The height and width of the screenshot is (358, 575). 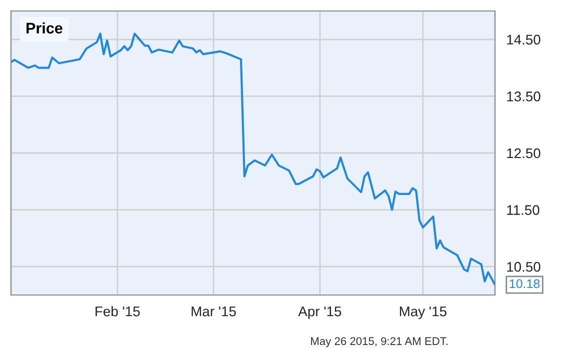 I want to click on y-tick-label: 14.50, so click(x=523, y=39).